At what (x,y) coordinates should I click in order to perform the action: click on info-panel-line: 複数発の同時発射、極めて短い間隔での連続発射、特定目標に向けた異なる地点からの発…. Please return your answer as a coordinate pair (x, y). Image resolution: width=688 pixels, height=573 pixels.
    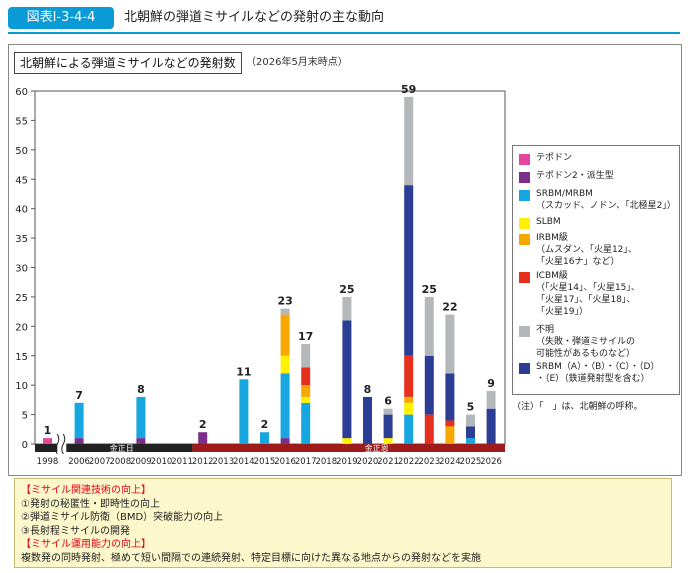
    Looking at the image, I should click on (251, 558).